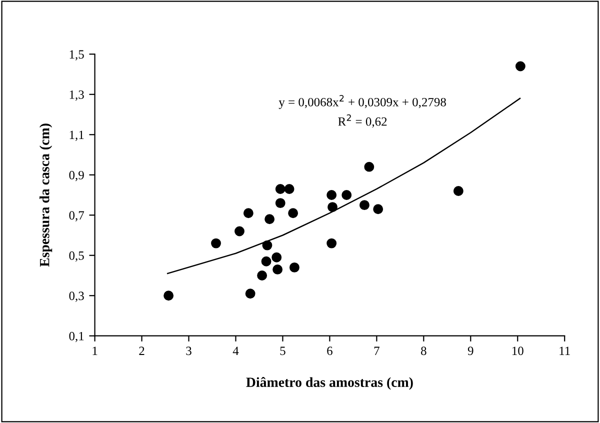 The image size is (600, 423). What do you see at coordinates (235, 350) in the screenshot?
I see `x-tick-label: 4` at bounding box center [235, 350].